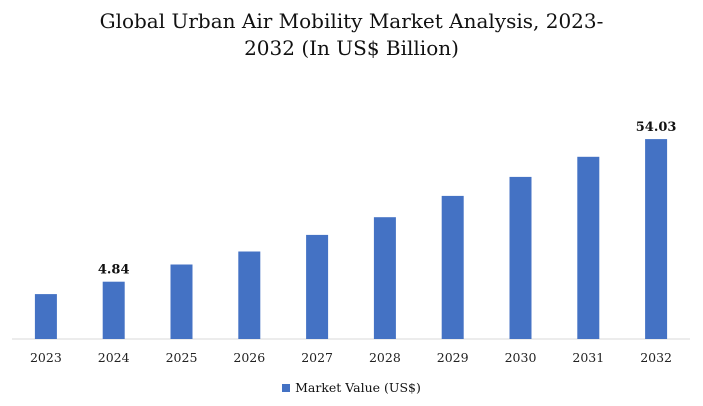  Describe the element at coordinates (453, 357) in the screenshot. I see `x-tick-label-2029: 2029` at that location.